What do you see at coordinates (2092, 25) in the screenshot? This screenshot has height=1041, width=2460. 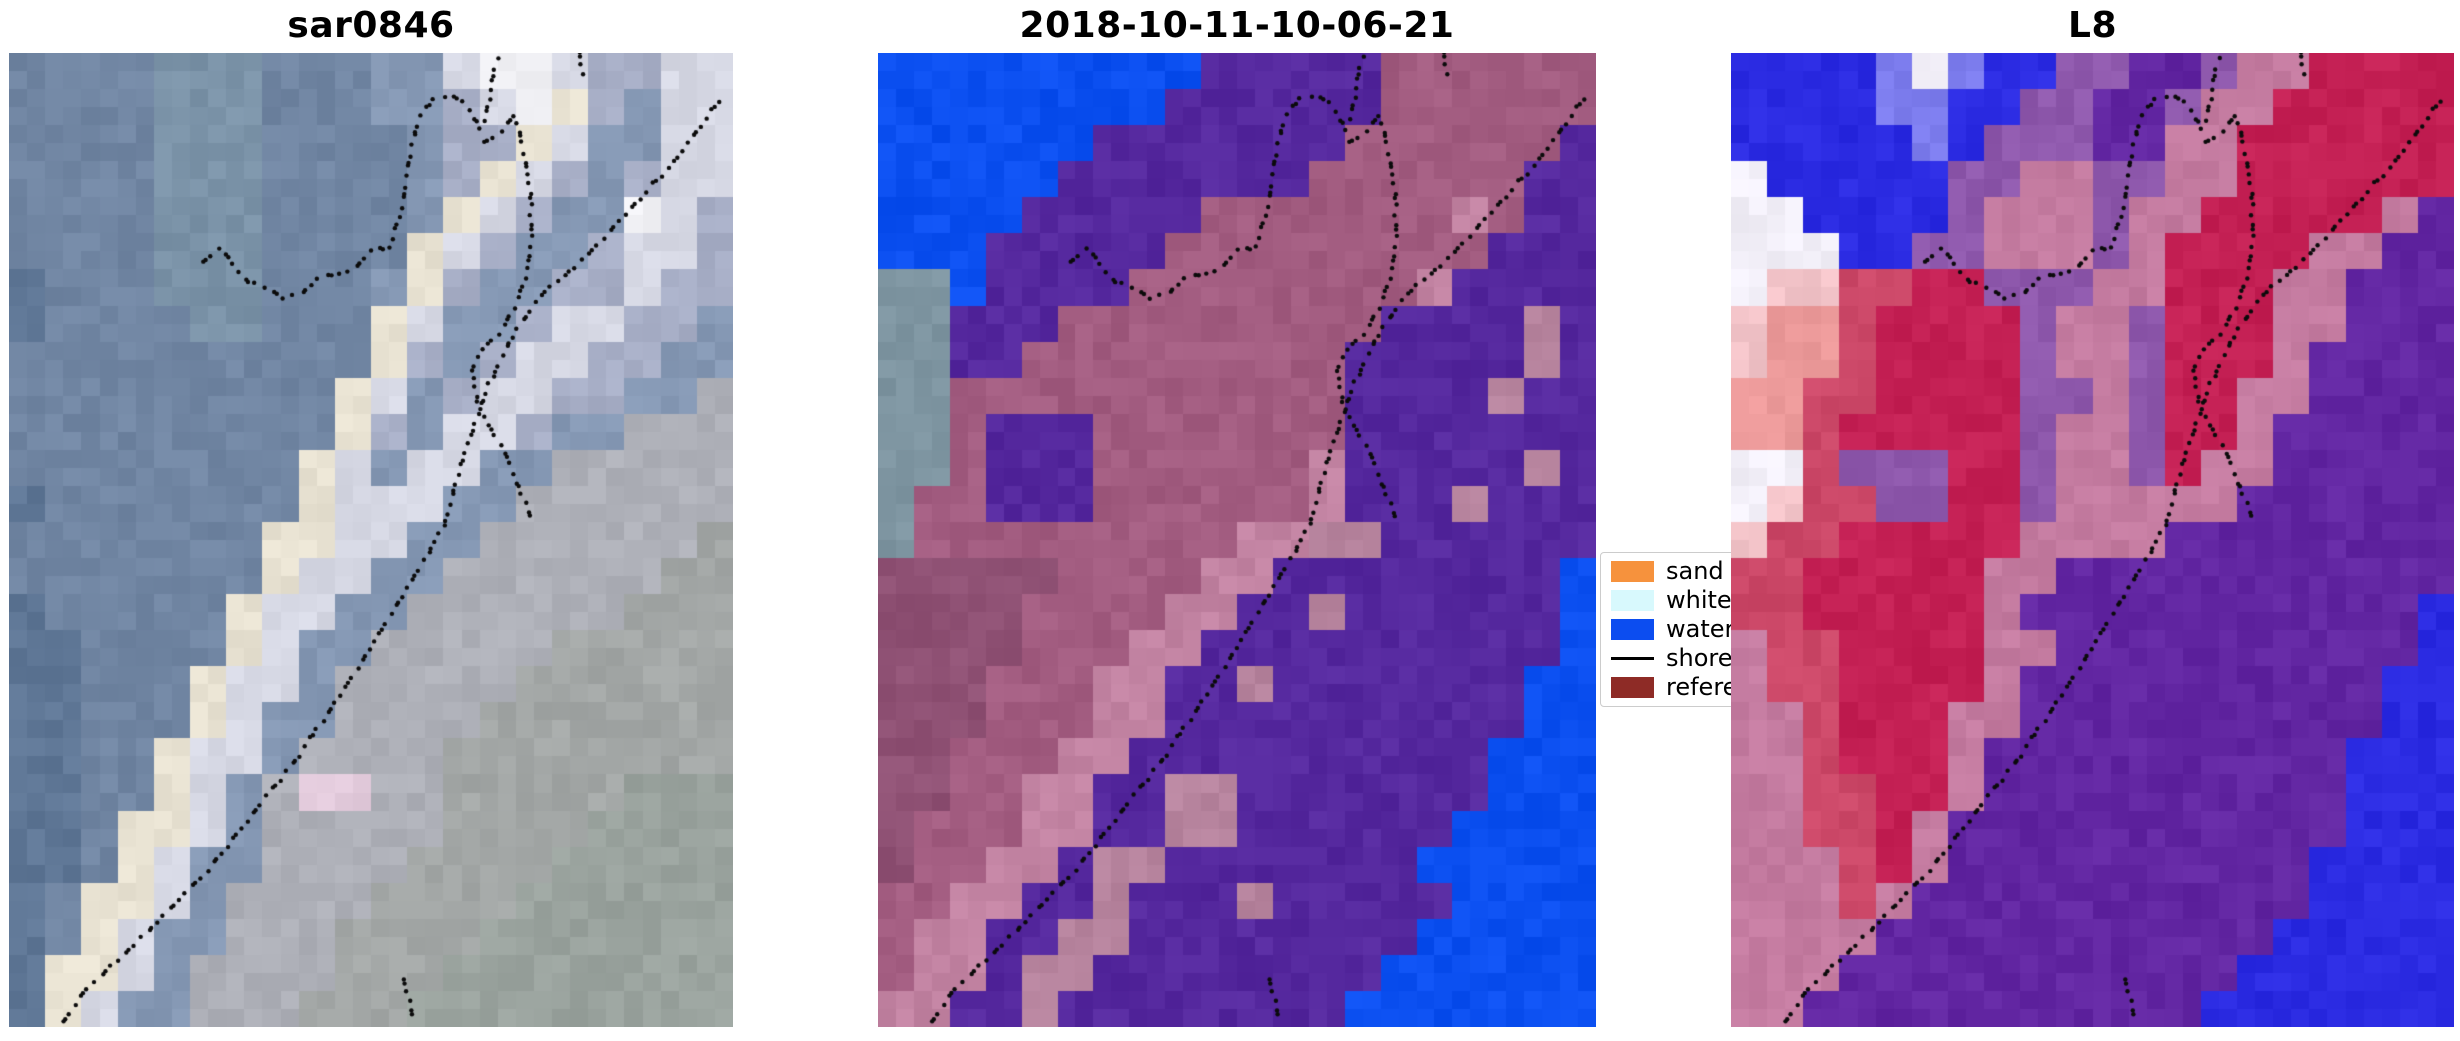 I see `panel-title-l8: L8` at bounding box center [2092, 25].